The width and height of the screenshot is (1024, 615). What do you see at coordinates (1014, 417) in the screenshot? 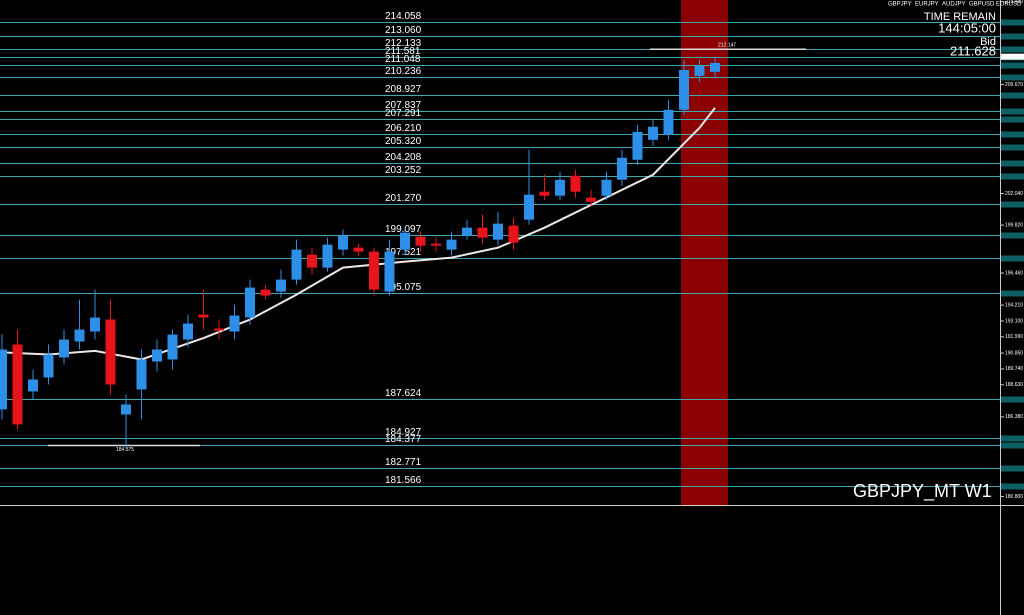
I see `y-tick-label: 186.380` at bounding box center [1014, 417].